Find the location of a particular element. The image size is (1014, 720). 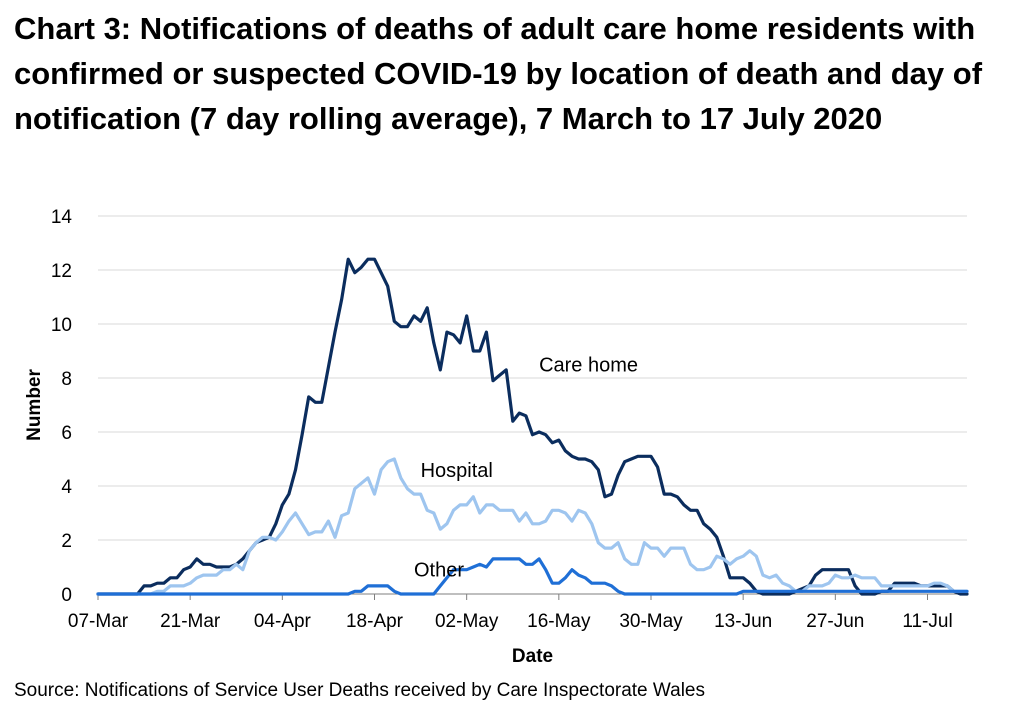

x-tick-label: 11-Jul is located at coordinates (927, 621).